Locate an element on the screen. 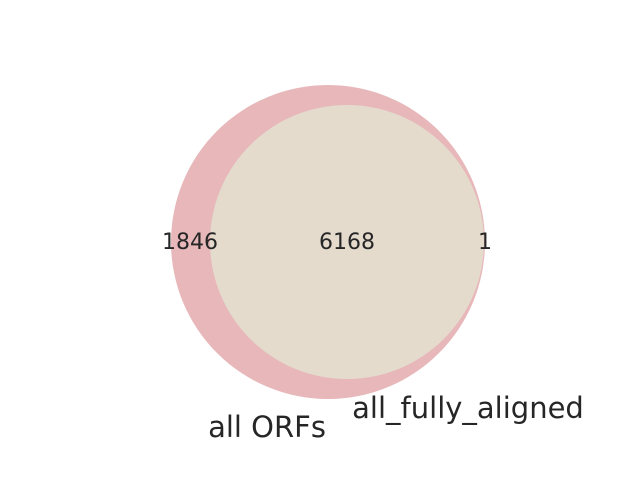  set-label-all-fully-aligned: all_fully_aligned is located at coordinates (468, 408).